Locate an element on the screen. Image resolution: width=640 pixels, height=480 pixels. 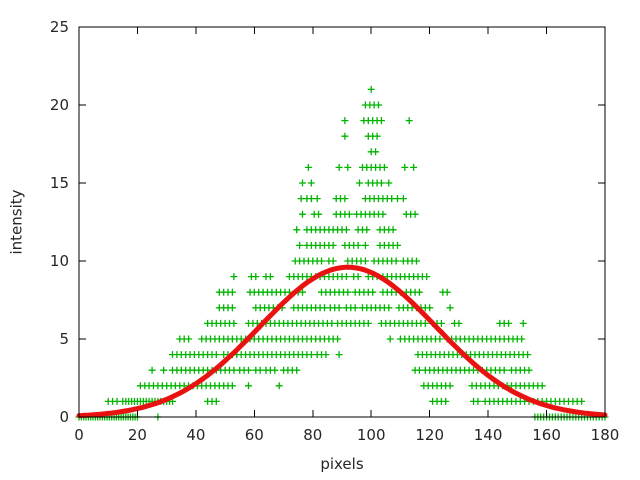
y-tick-label: 0 is located at coordinates (64, 417).